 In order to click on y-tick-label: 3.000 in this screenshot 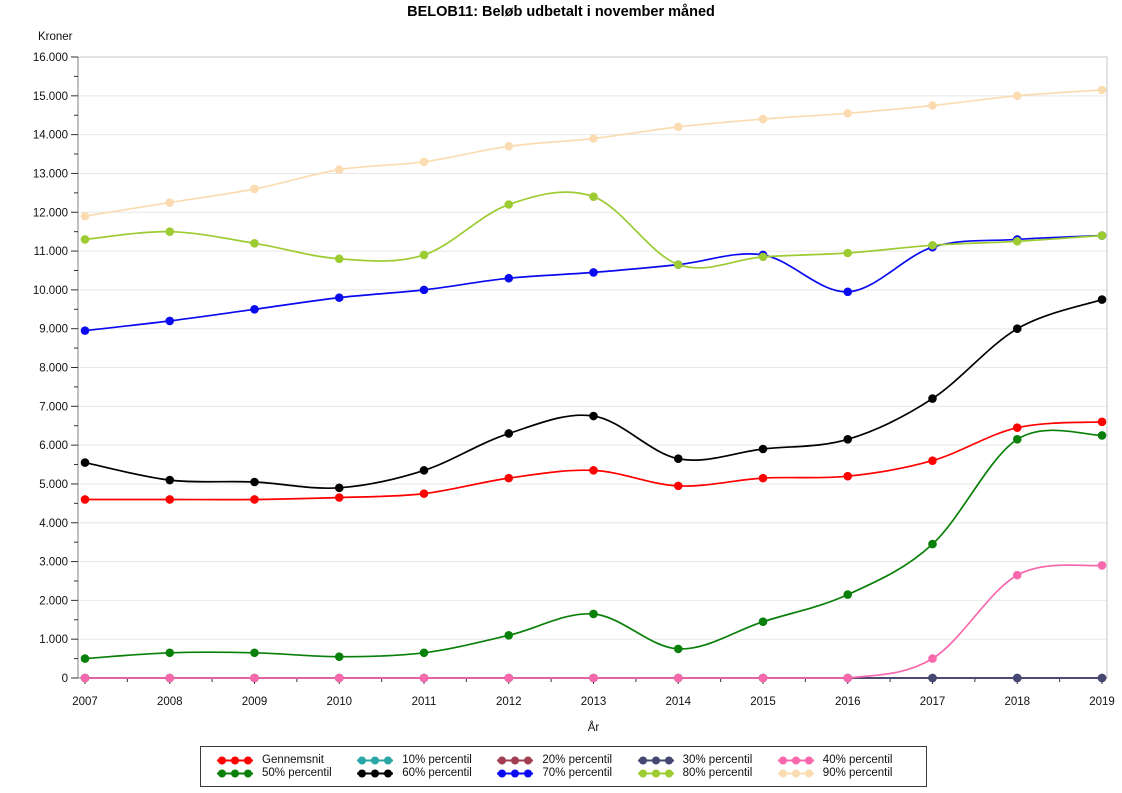, I will do `click(53, 563)`.